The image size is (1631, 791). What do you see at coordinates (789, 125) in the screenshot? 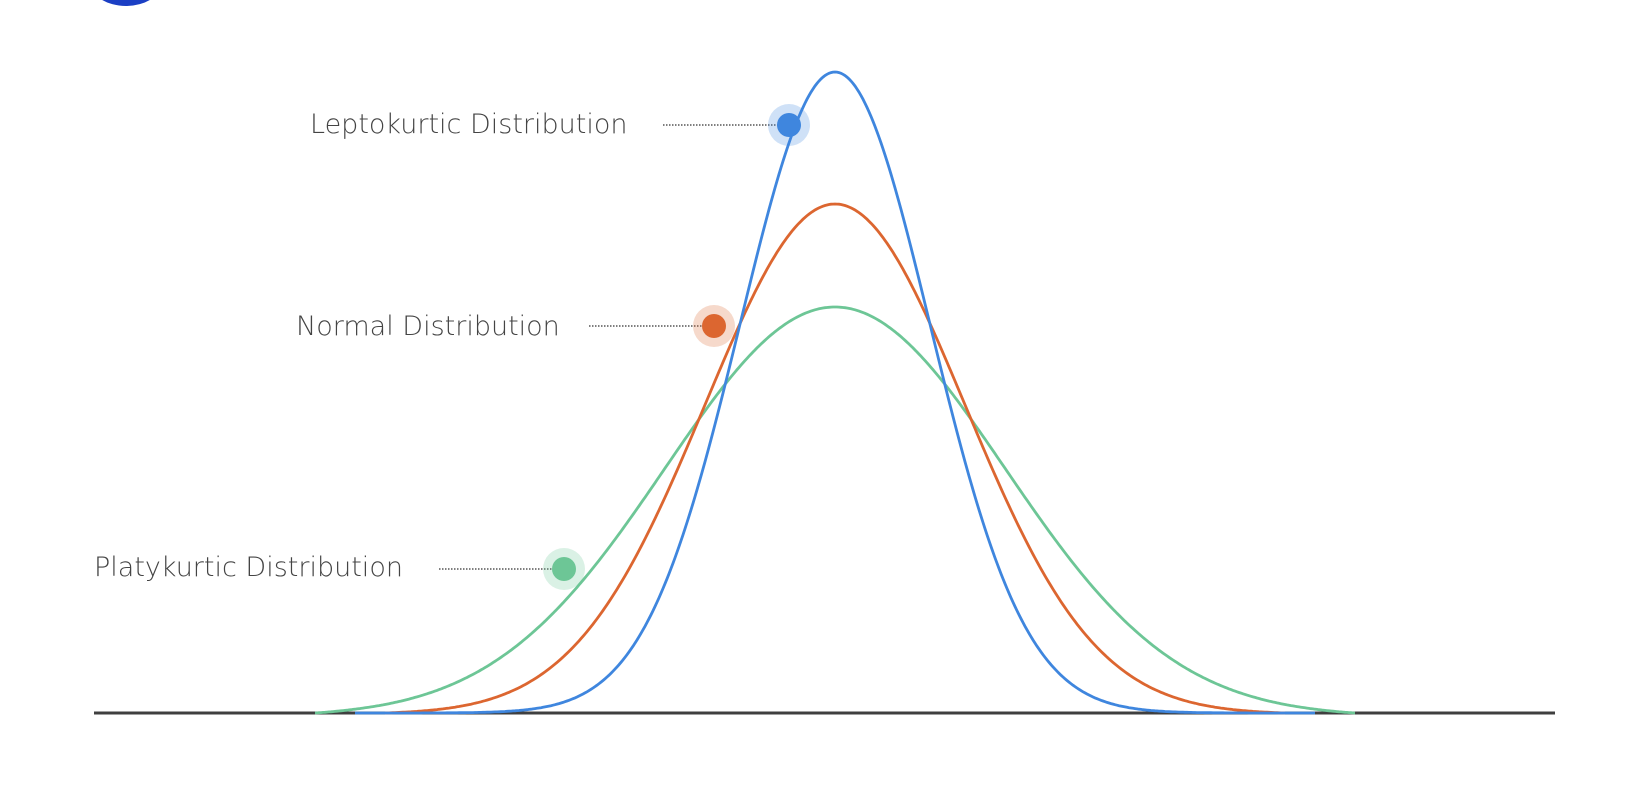
I see `leptokurtic-marker` at bounding box center [789, 125].